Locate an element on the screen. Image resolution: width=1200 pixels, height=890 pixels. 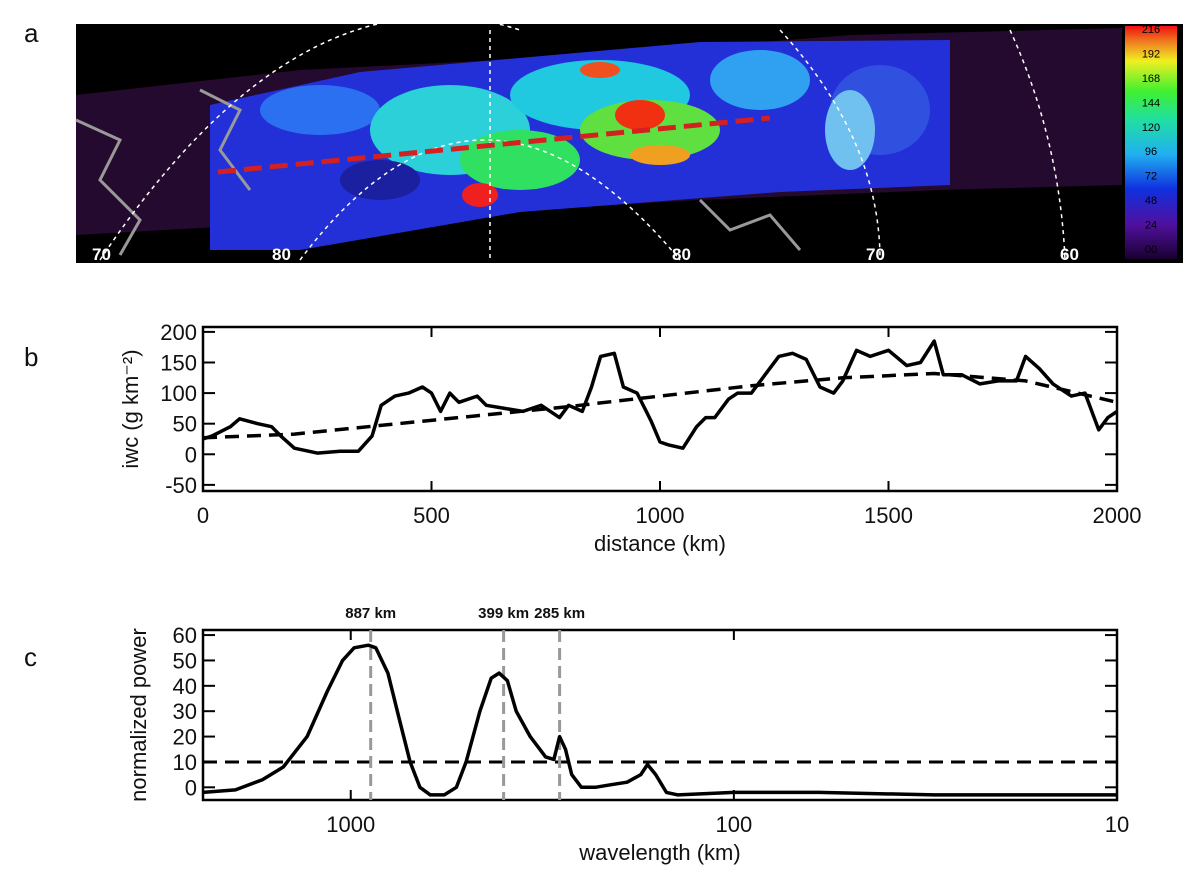
x-tick-label: 10 is located at coordinates (1117, 824).